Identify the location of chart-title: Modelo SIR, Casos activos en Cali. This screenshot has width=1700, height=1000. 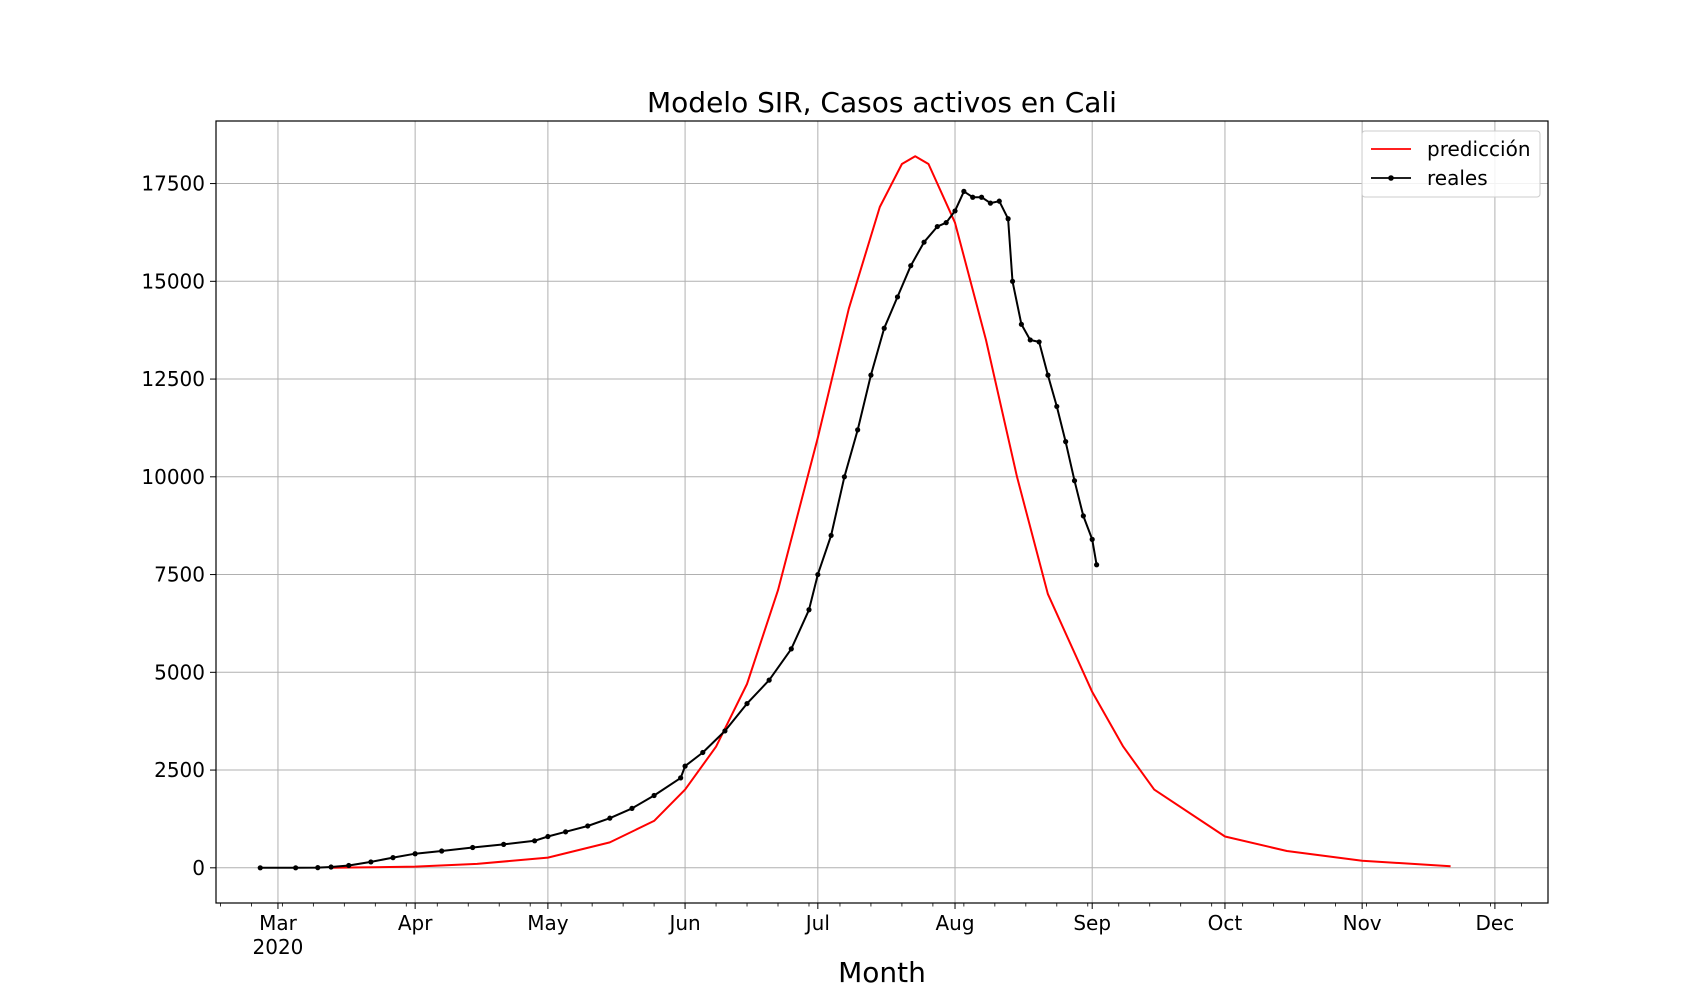
(882, 102).